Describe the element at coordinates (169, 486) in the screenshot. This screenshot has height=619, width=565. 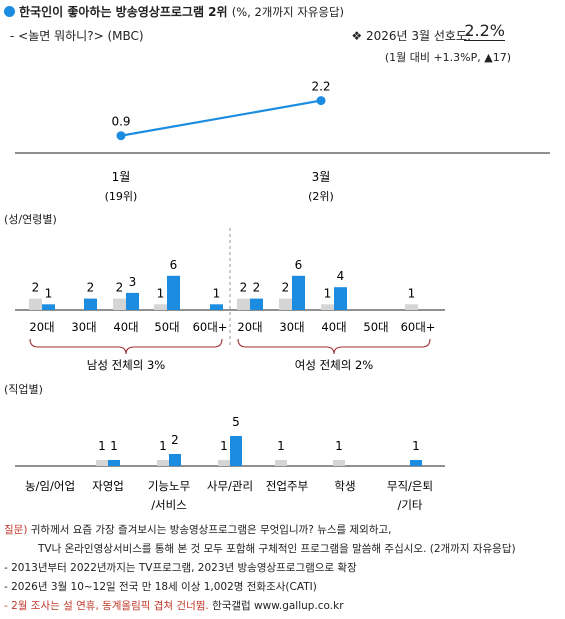
I see `job-category-label: 기능노무` at that location.